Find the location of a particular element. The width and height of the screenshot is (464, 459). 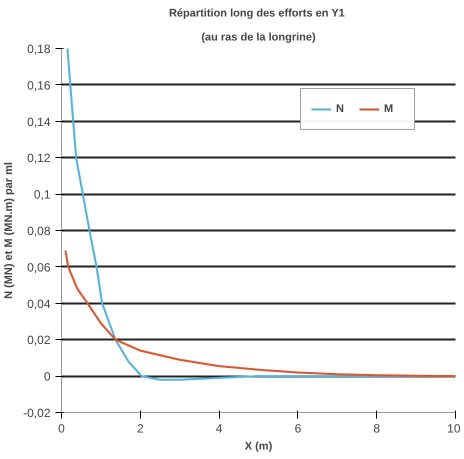

y-tick-label: 0,12 is located at coordinates (39, 158).